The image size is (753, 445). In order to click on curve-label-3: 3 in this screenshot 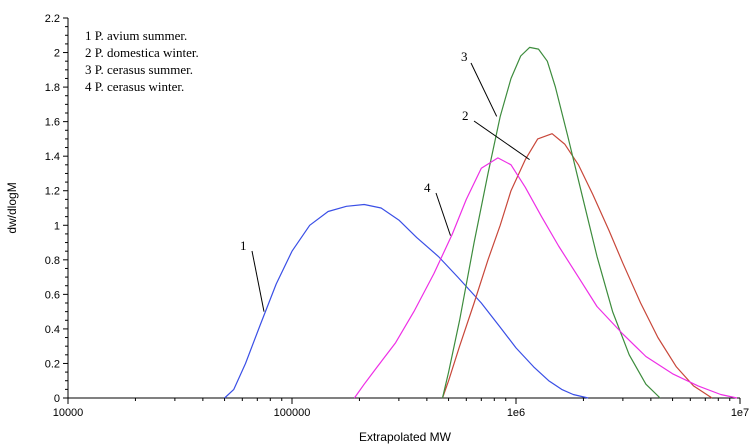, I will do `click(464, 56)`.